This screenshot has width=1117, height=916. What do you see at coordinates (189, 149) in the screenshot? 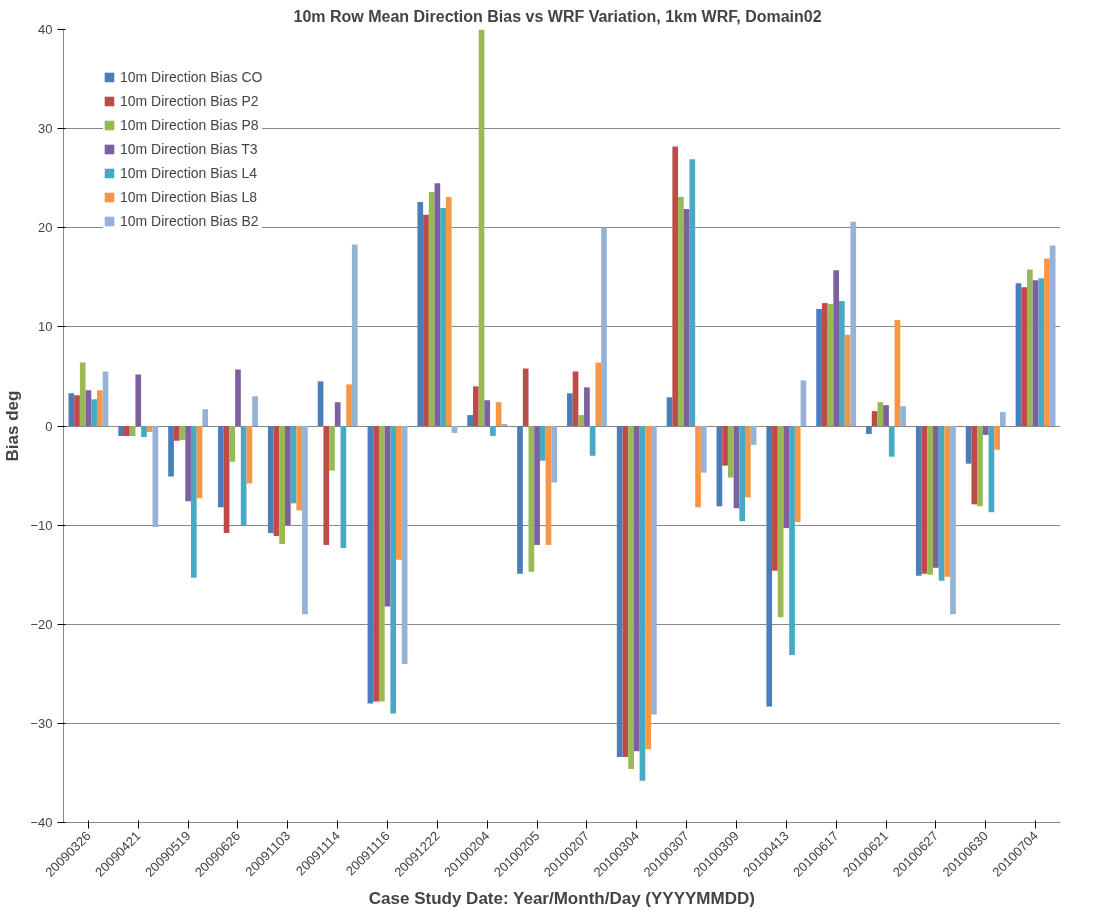
I see `legend-label: 10m Direction Bias T3` at bounding box center [189, 149].